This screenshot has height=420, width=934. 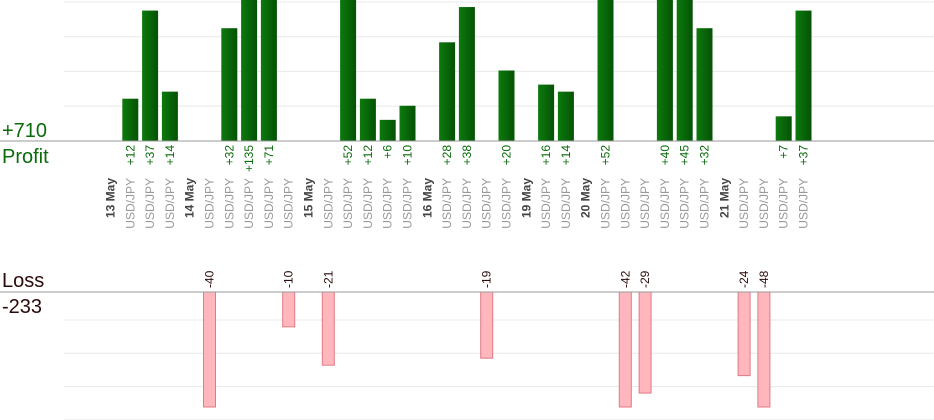 I want to click on profit-value-label: +20, so click(x=507, y=155).